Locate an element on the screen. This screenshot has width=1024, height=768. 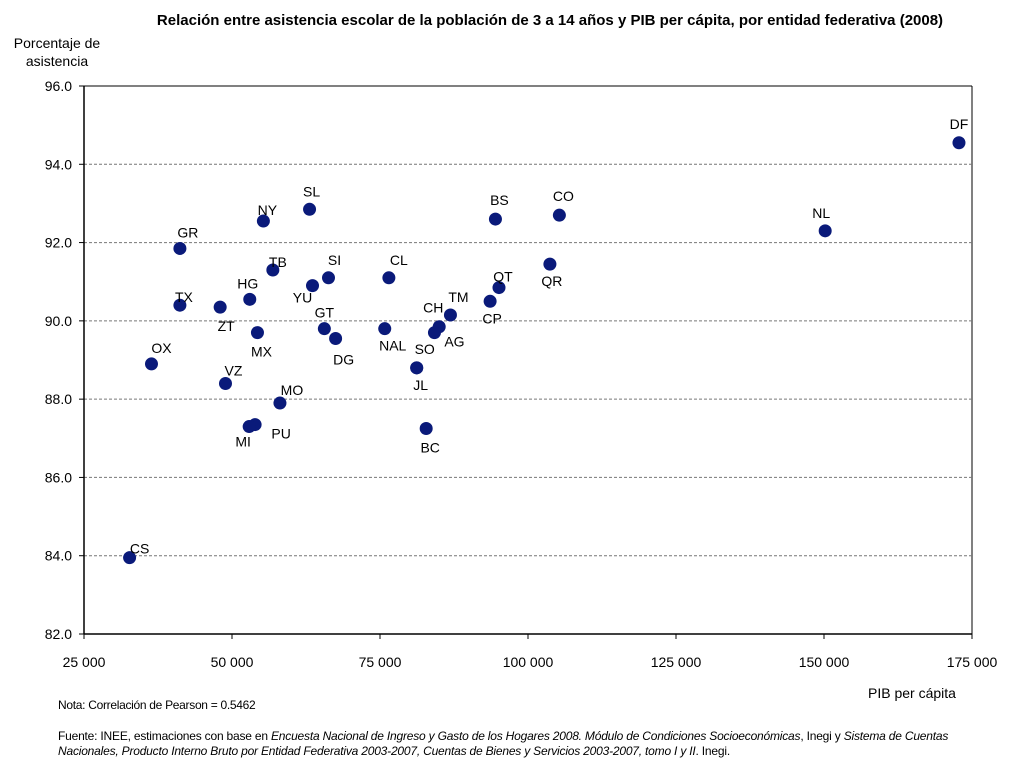
source-prefix: Fuente: INEE, estimaciones con base en is located at coordinates (164, 736).